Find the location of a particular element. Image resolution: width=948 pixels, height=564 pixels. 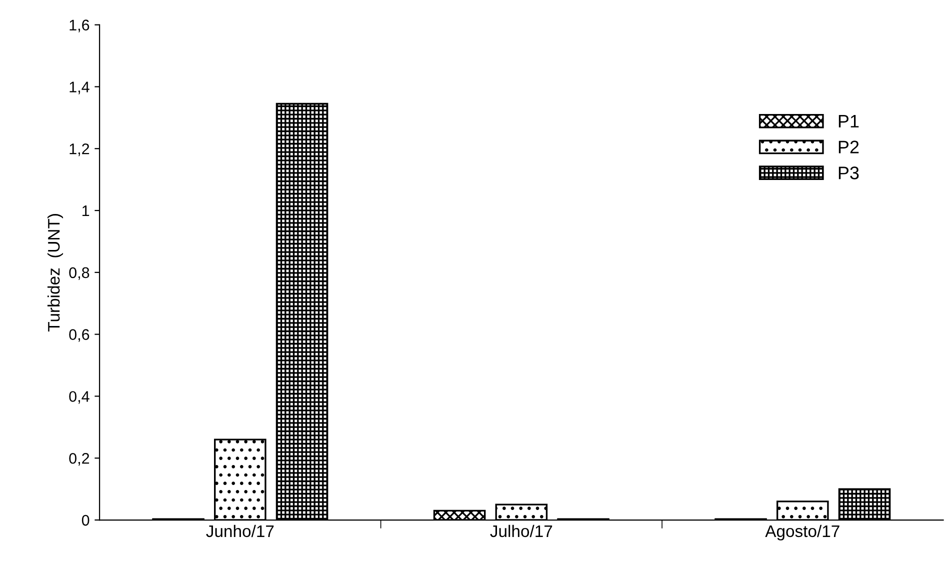

y-tick-label: 1 is located at coordinates (86, 211).